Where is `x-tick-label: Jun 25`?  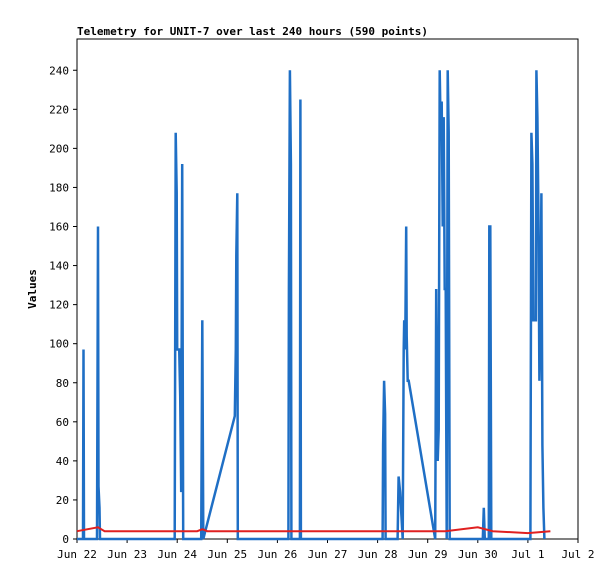 x-tick-label: Jun 25 is located at coordinates (227, 554).